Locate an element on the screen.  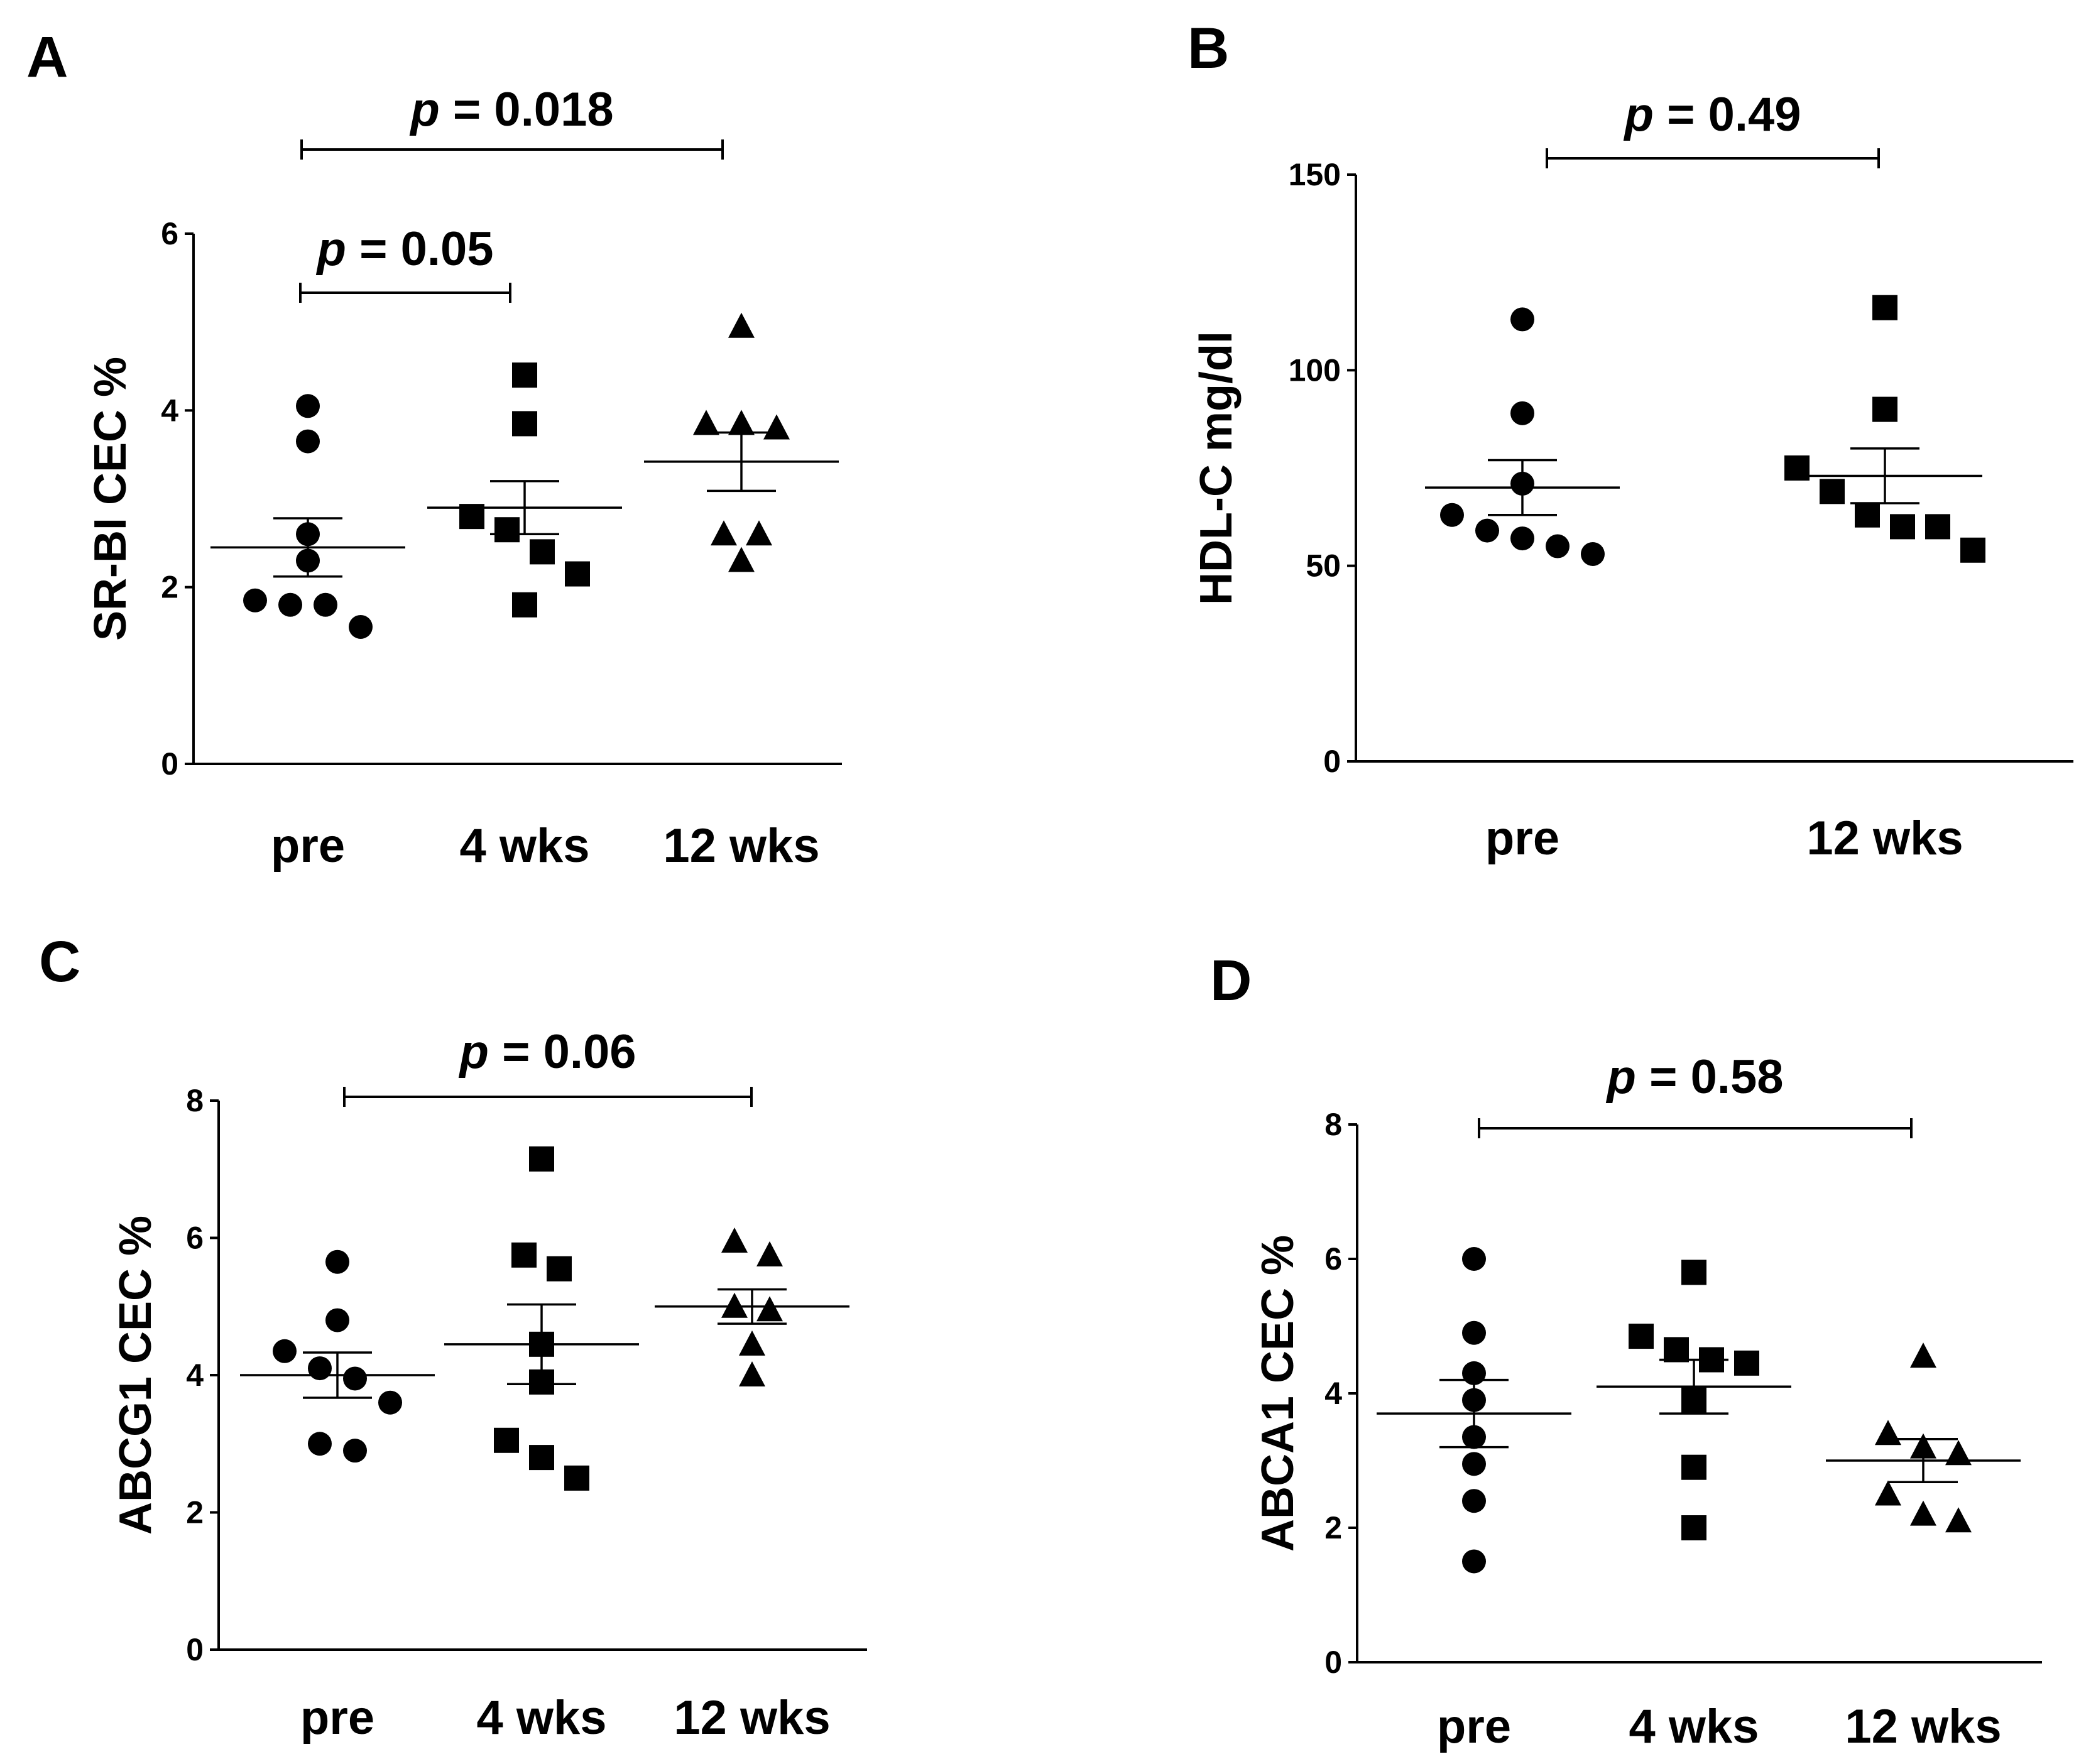
p-value-label: p = 0.49 is located at coordinates (1712, 114).